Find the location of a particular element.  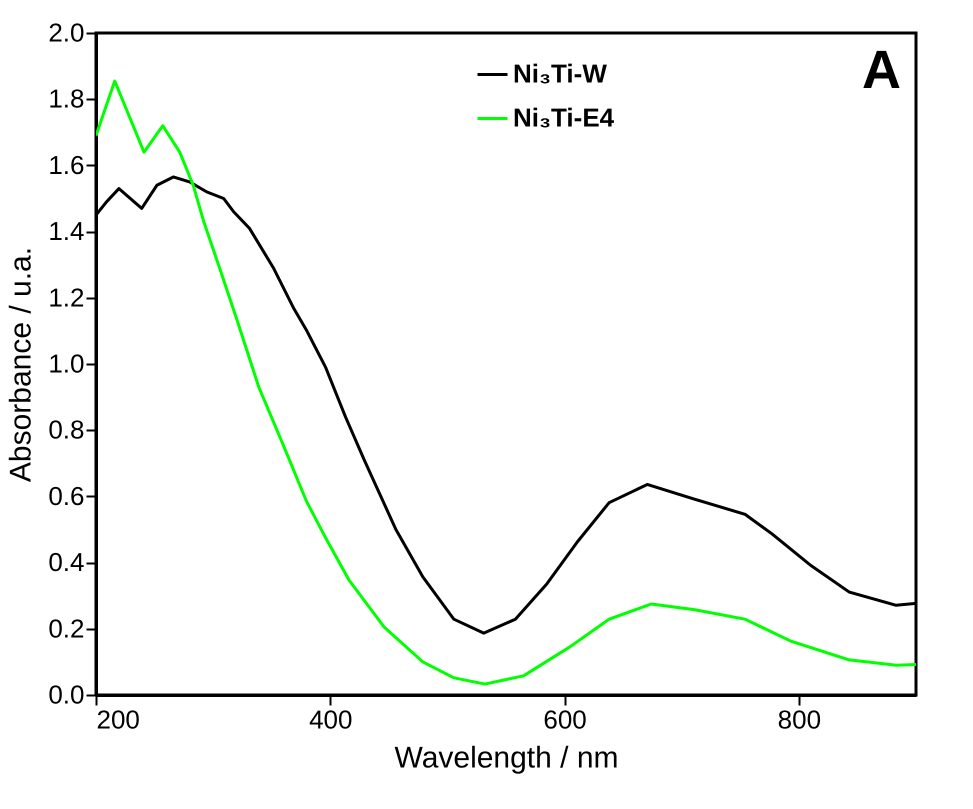

x-tick-label: 400 is located at coordinates (330, 719).